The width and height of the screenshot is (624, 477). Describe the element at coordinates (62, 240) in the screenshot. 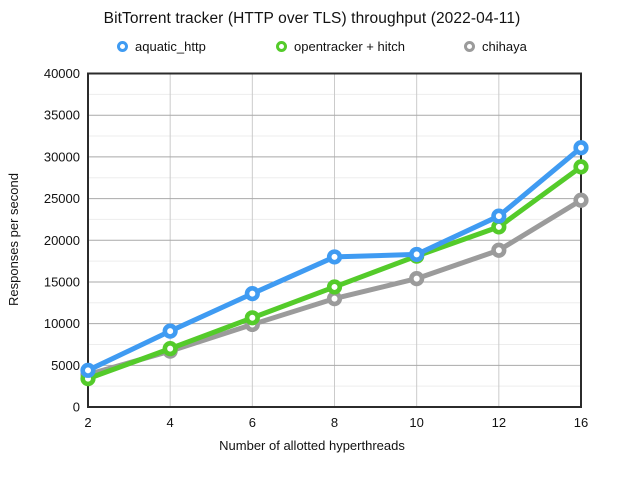

I see `y-tick-label: 20000` at that location.